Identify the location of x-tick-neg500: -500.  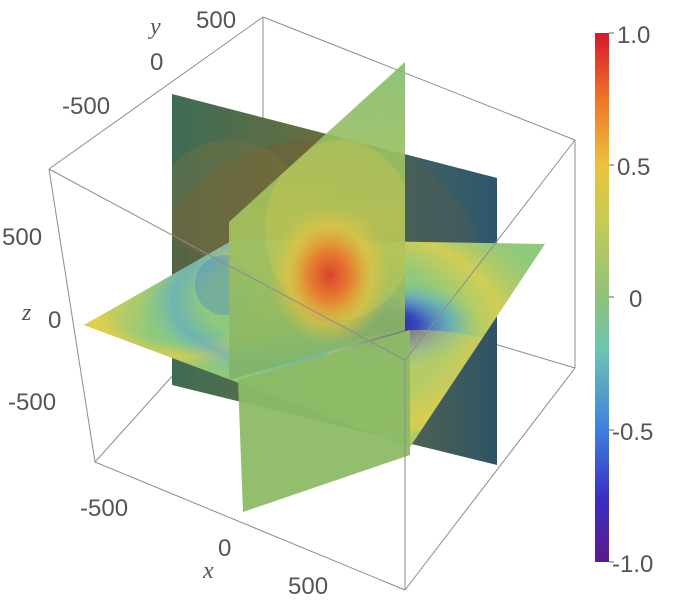
(104, 508).